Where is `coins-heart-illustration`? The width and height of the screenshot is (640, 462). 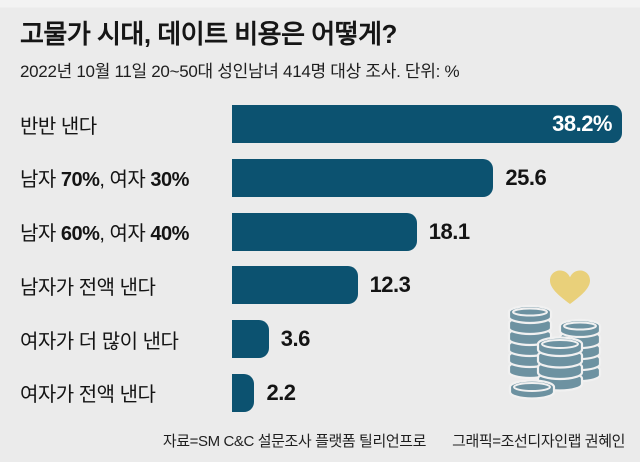
coins-heart-illustration is located at coordinates (554, 335).